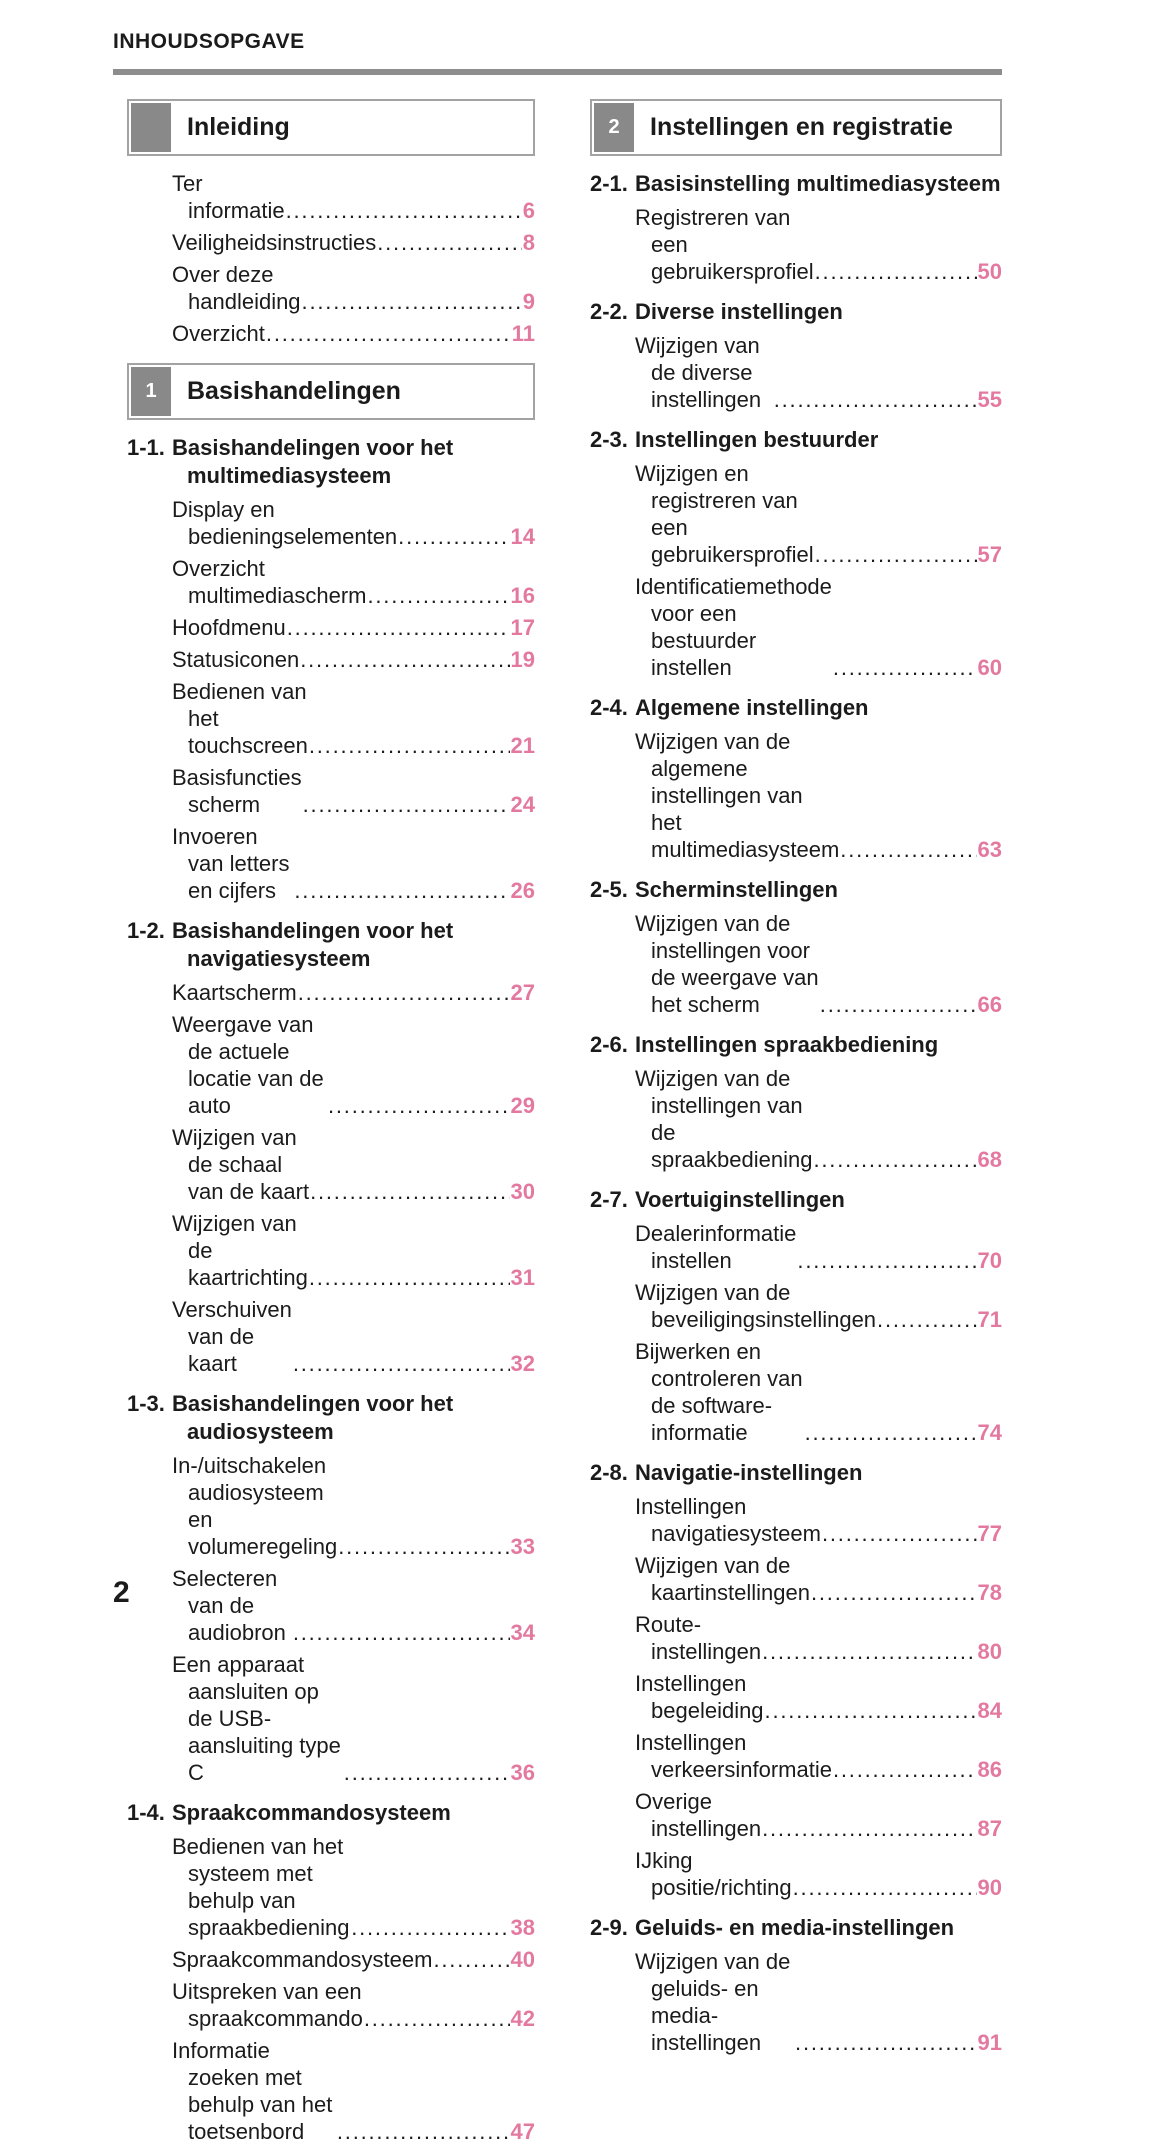  Describe the element at coordinates (331, 1813) in the screenshot. I see `section-heading: 1-4. Spraakcommandosysteem` at that location.